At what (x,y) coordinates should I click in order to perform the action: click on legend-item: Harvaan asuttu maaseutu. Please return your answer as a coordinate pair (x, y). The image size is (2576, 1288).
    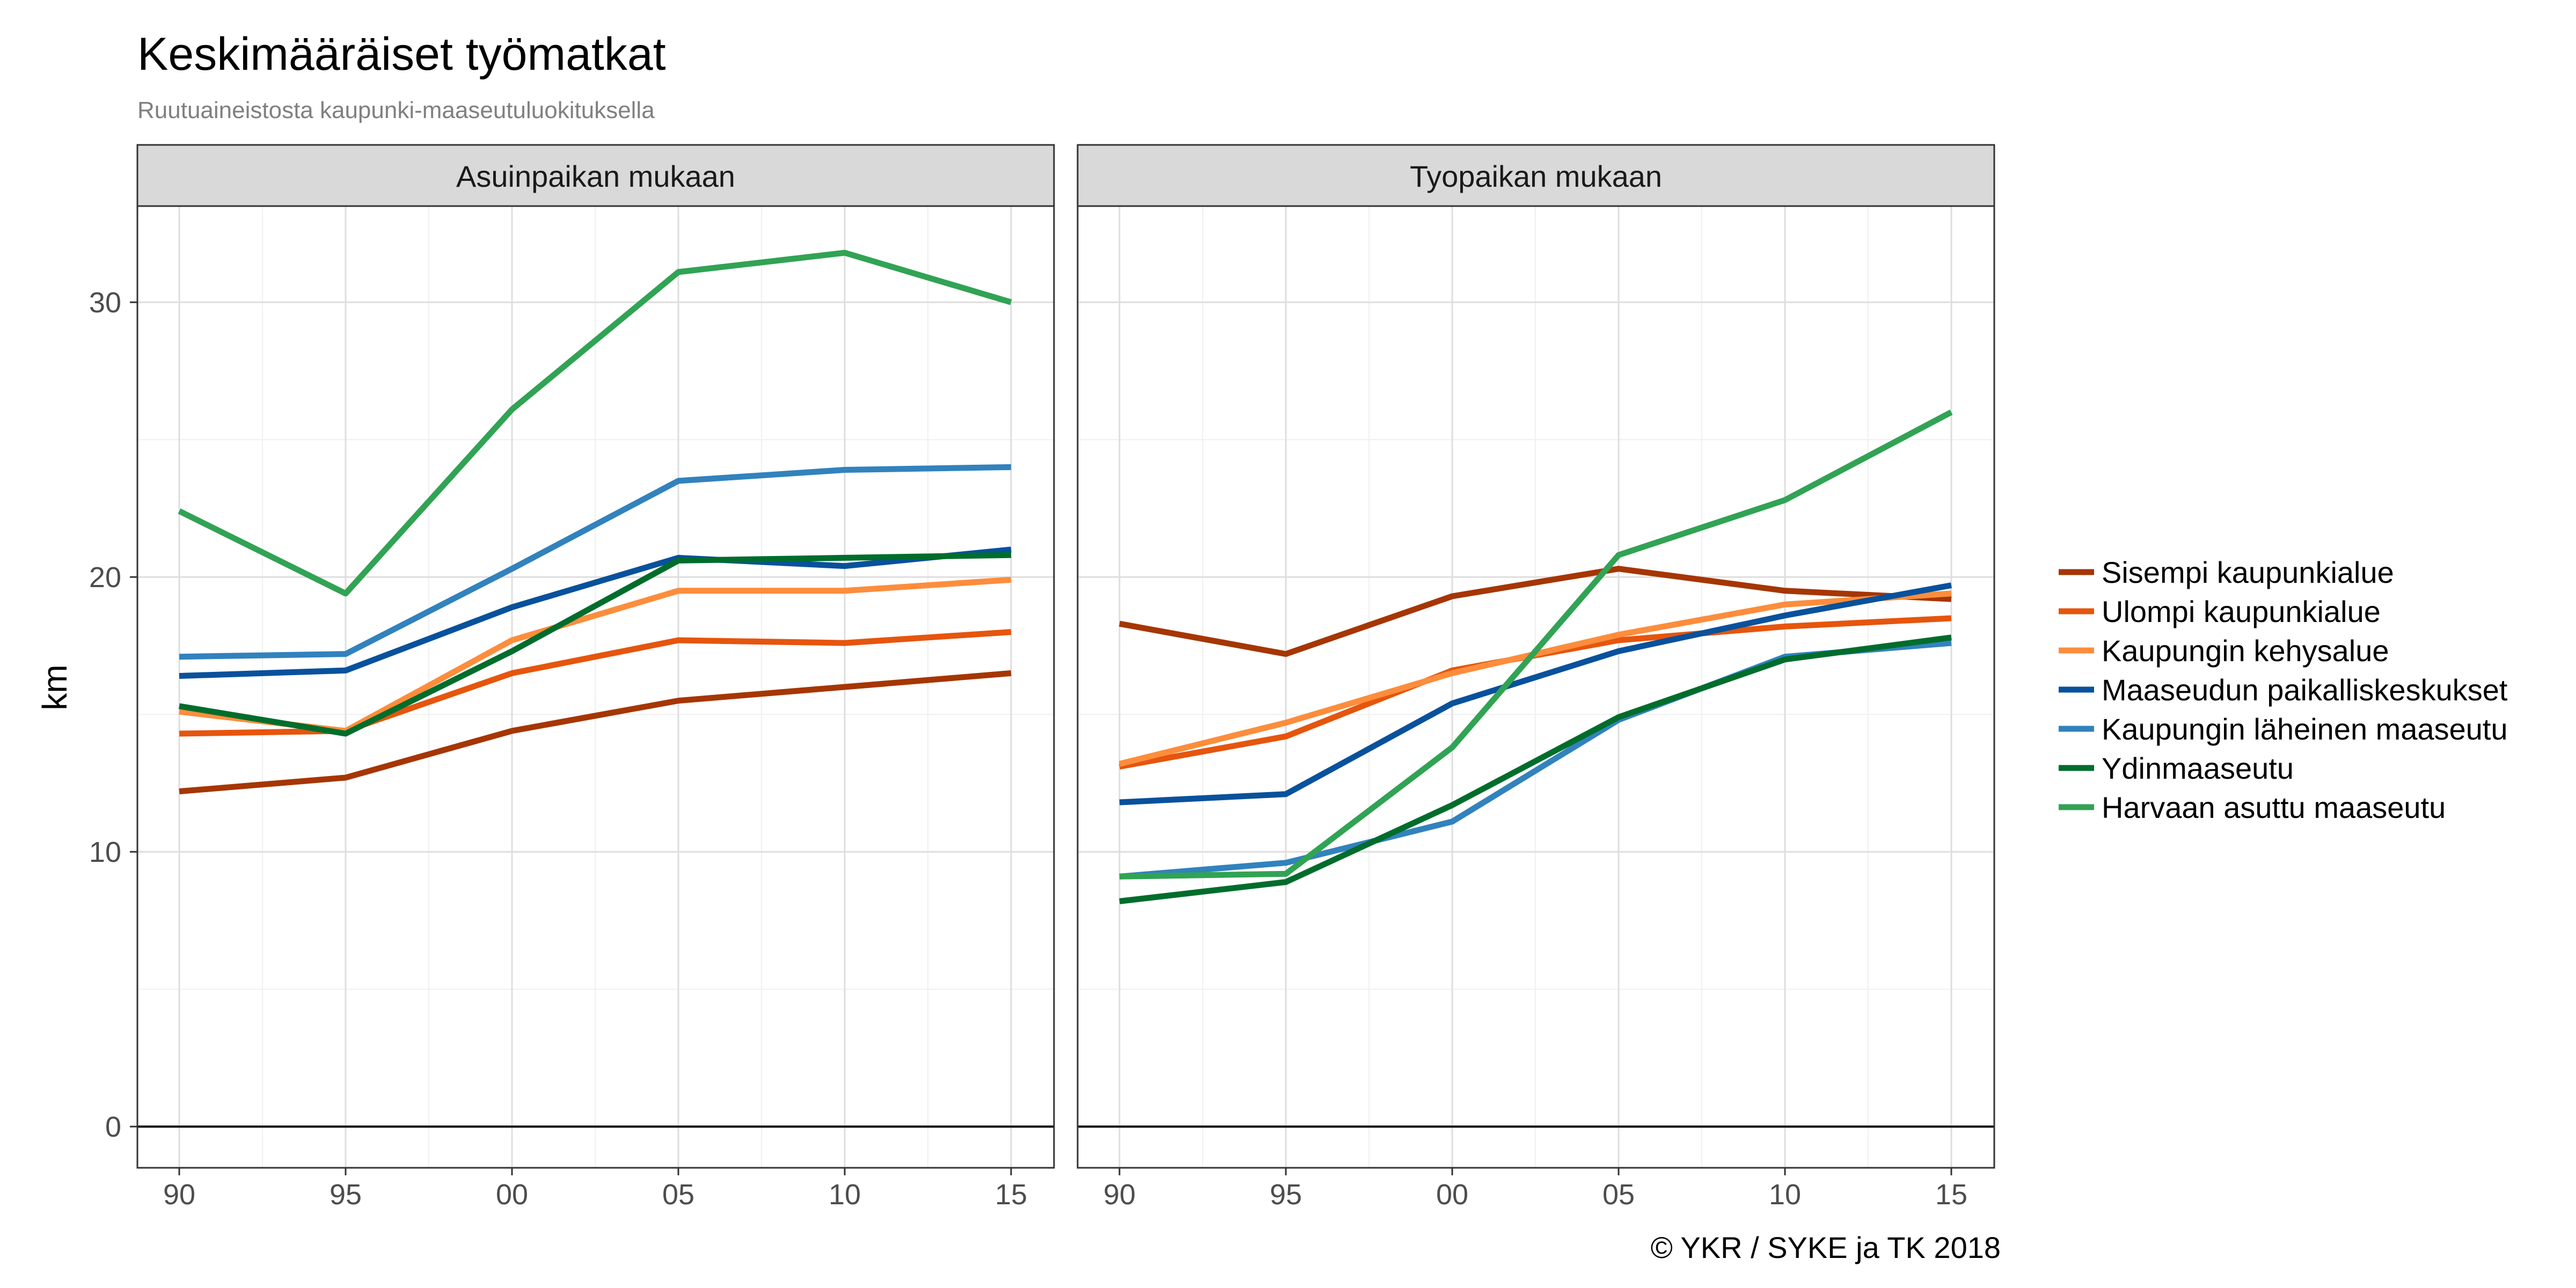
    Looking at the image, I should click on (2252, 807).